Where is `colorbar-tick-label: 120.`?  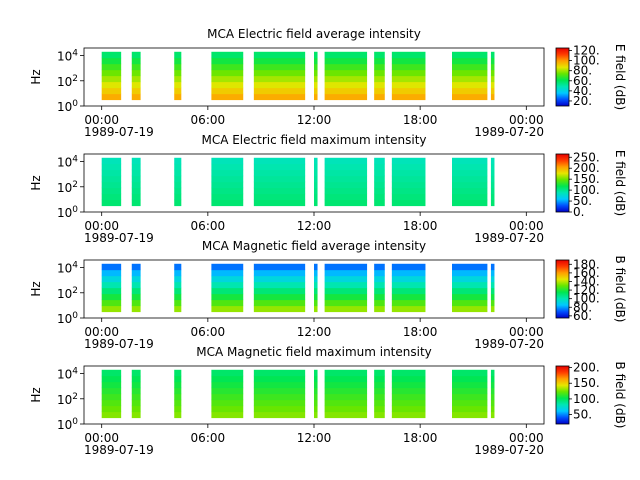
colorbar-tick-label: 120. is located at coordinates (586, 290).